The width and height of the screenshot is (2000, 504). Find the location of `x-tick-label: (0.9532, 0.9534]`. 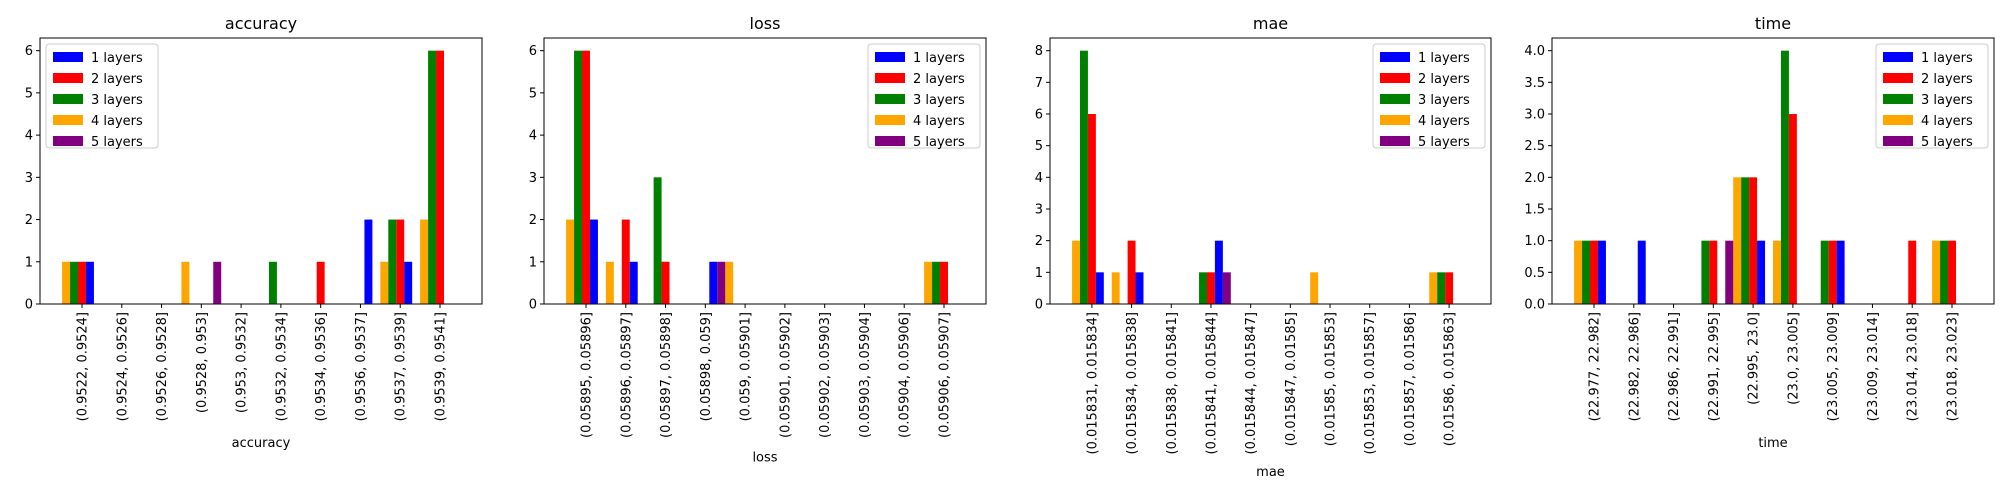

x-tick-label: (0.9532, 0.9534] is located at coordinates (281, 366).